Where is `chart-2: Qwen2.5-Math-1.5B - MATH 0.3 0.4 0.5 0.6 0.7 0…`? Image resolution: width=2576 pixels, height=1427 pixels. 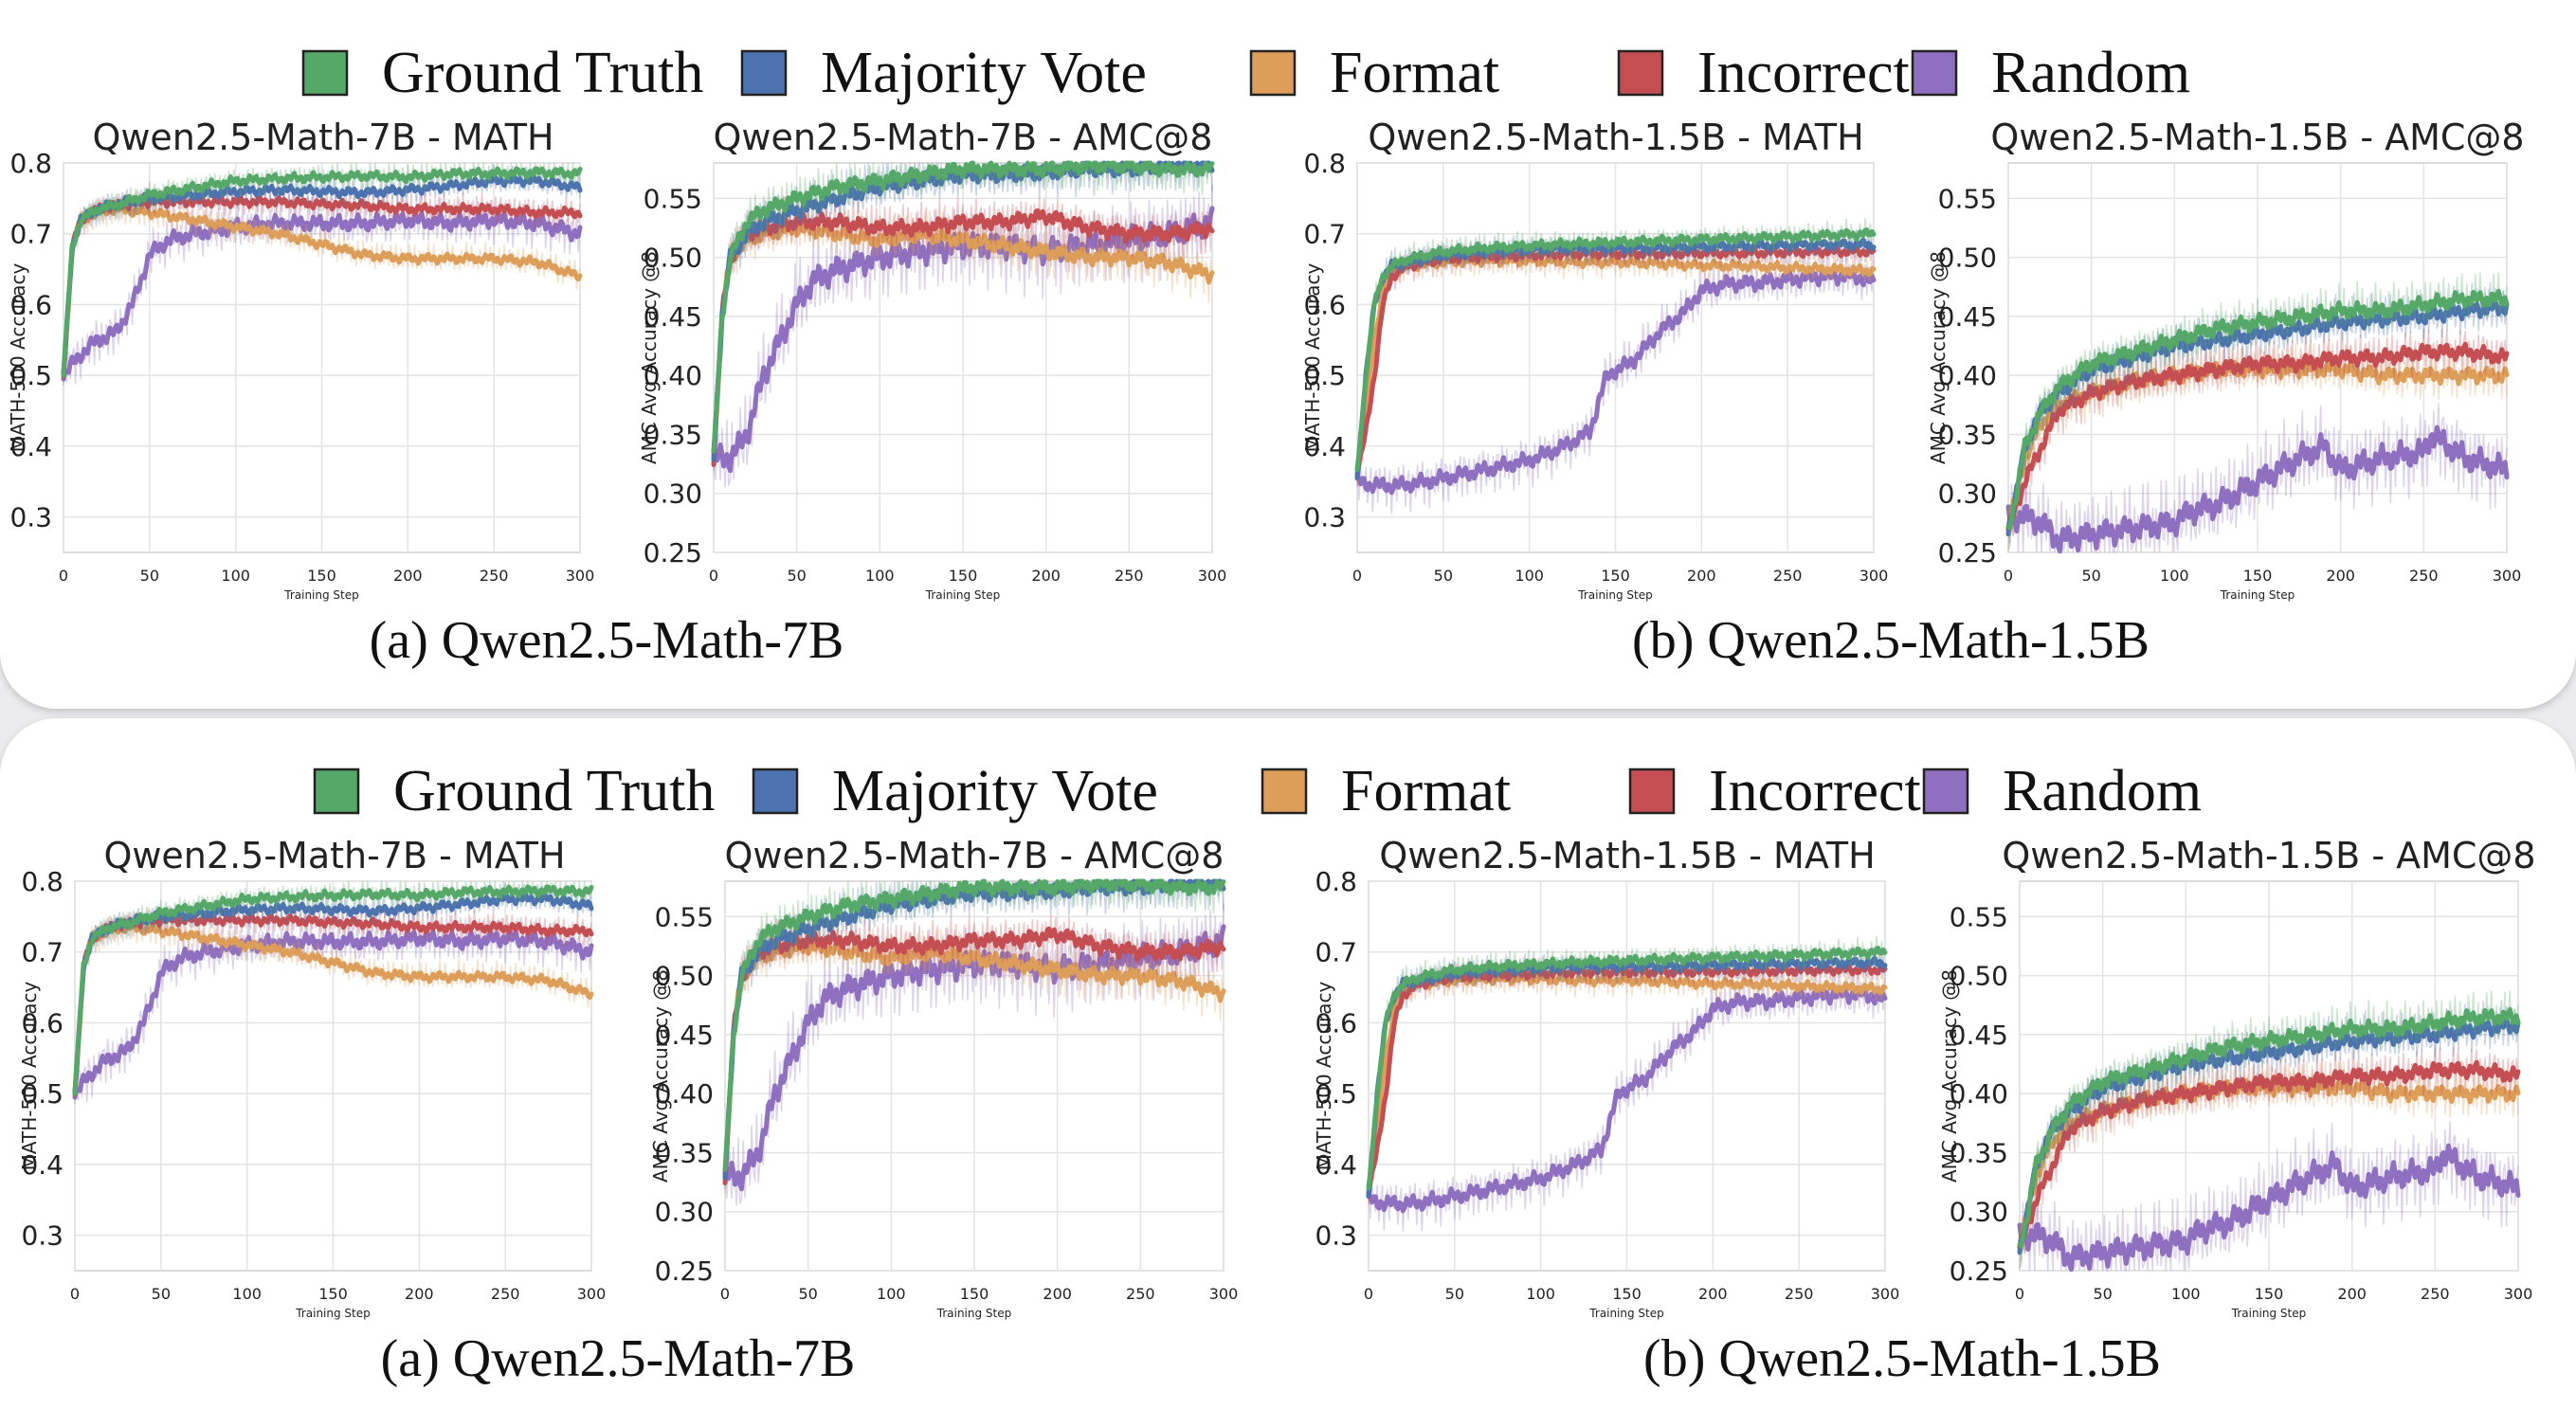 chart-2: Qwen2.5-Math-1.5B - MATH 0.3 0.4 0.5 0.6 0.7 0… is located at coordinates (1594, 360).